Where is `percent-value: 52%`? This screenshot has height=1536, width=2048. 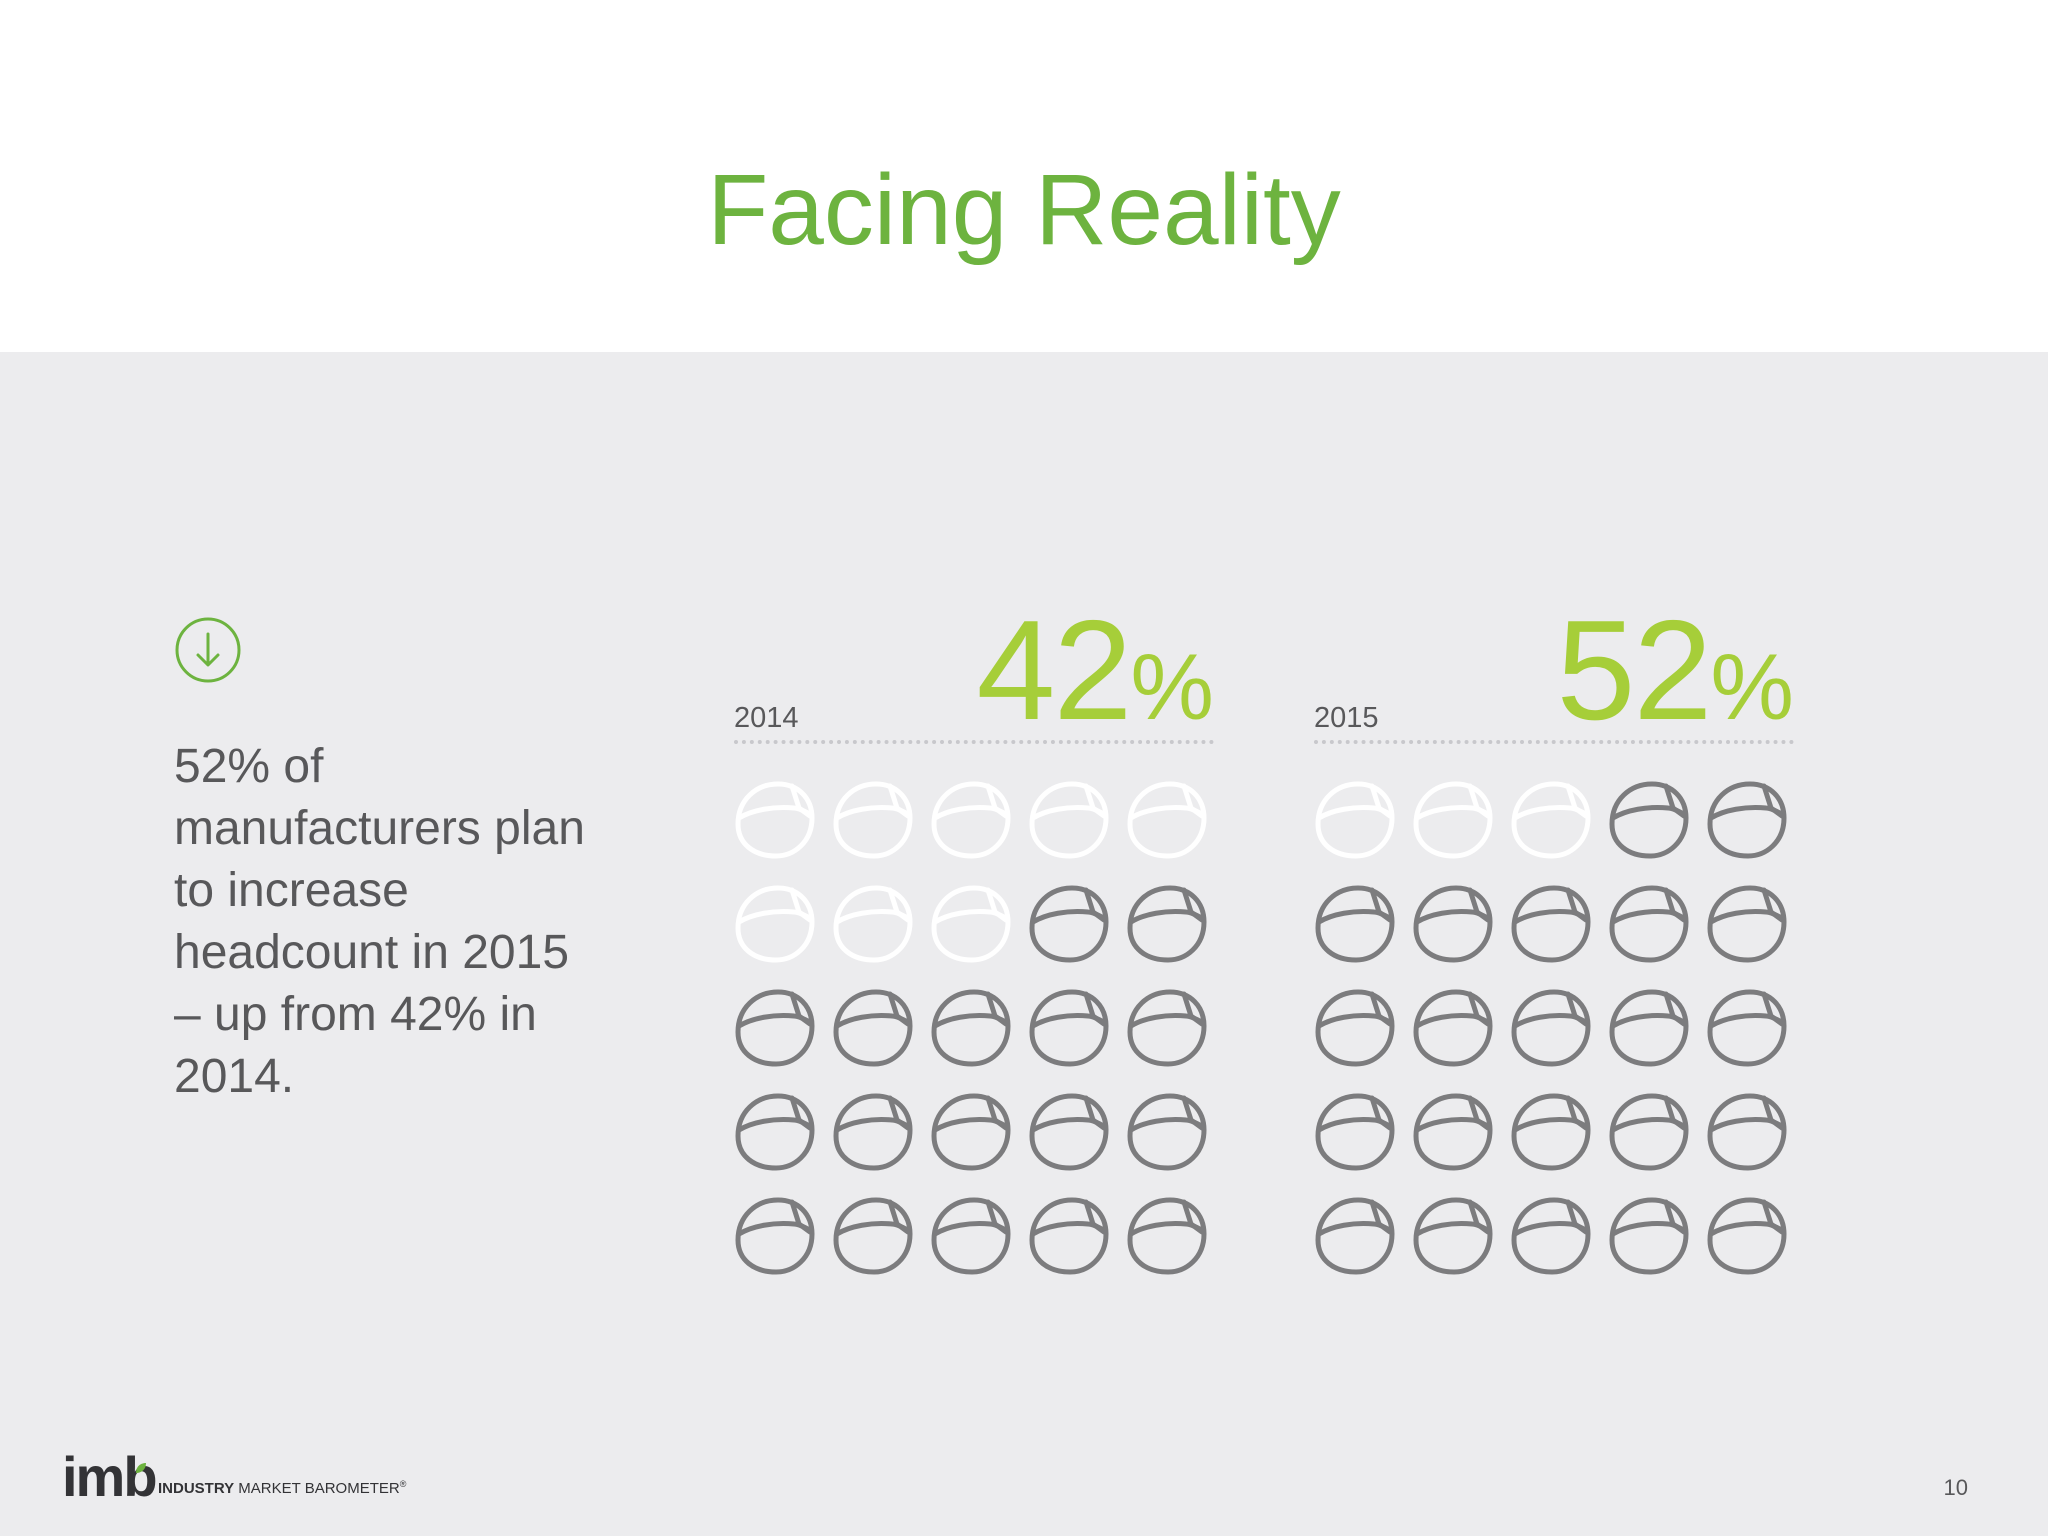
percent-value: 52% is located at coordinates (1675, 671).